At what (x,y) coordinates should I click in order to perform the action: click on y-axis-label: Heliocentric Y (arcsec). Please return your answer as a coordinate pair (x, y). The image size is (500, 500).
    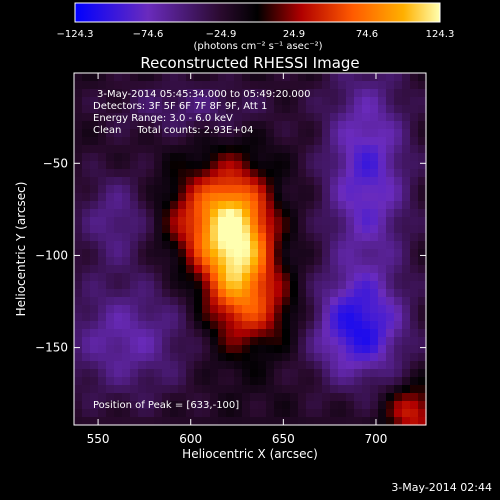
    Looking at the image, I should click on (21, 249).